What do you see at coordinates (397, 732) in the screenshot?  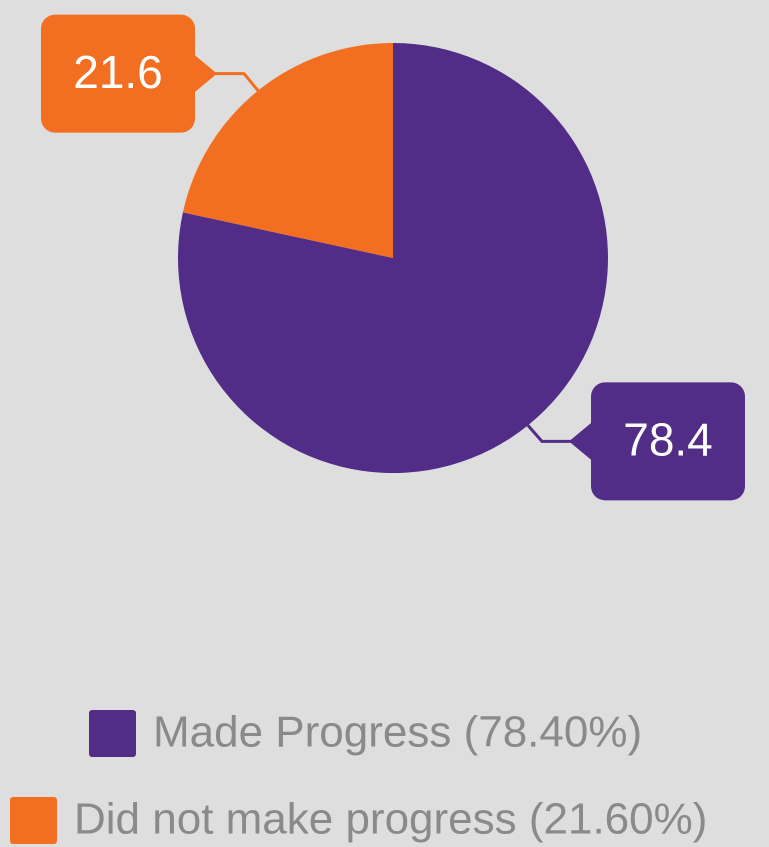 I see `legend-label: Made Progress (78.40%)` at bounding box center [397, 732].